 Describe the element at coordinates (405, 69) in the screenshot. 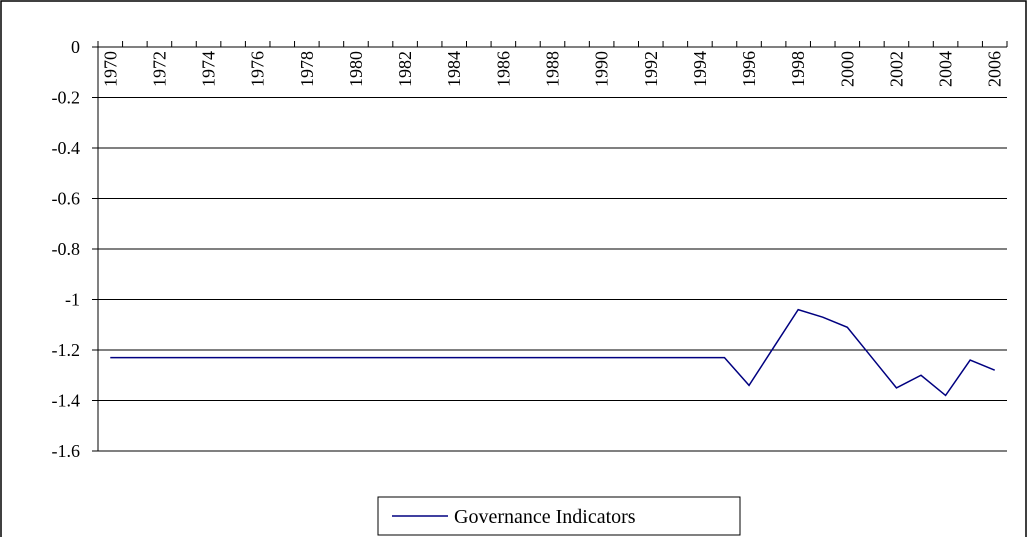

I see `x-tick-label: 1982` at that location.